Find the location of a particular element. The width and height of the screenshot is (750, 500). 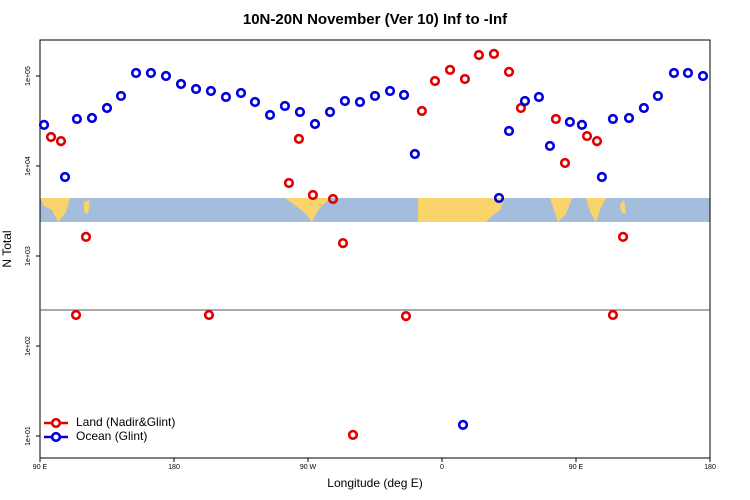

y-tick-label: 1e+04 is located at coordinates (28, 166).